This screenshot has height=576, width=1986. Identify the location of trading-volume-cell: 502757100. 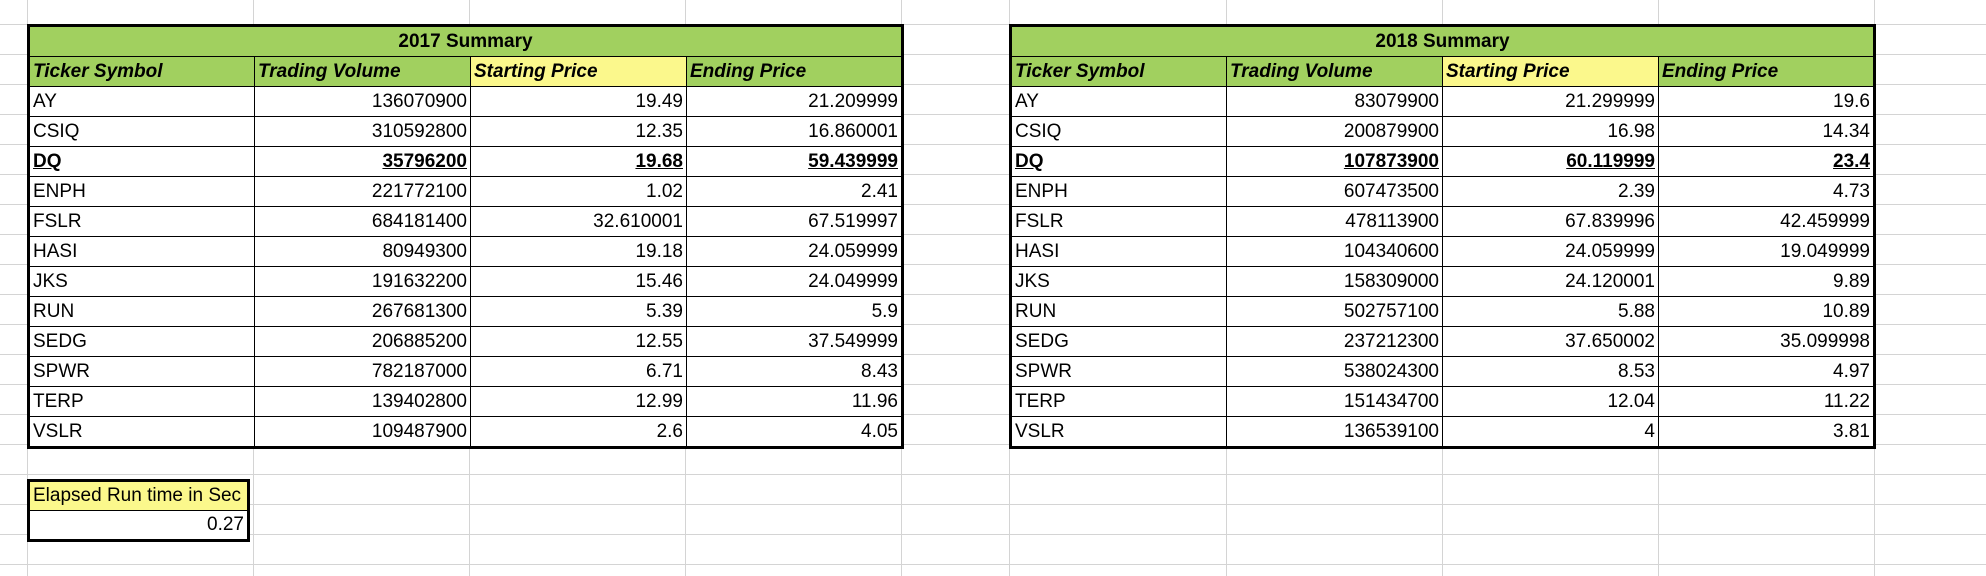
(1334, 311).